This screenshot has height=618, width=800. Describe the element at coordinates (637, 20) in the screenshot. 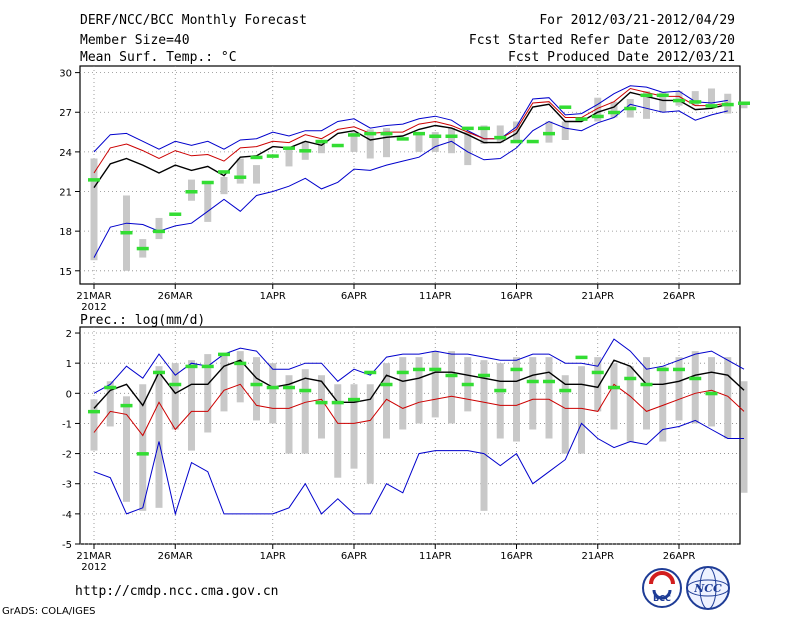

I see `forecast-period: For 2012/03/21-2012/04/29` at that location.